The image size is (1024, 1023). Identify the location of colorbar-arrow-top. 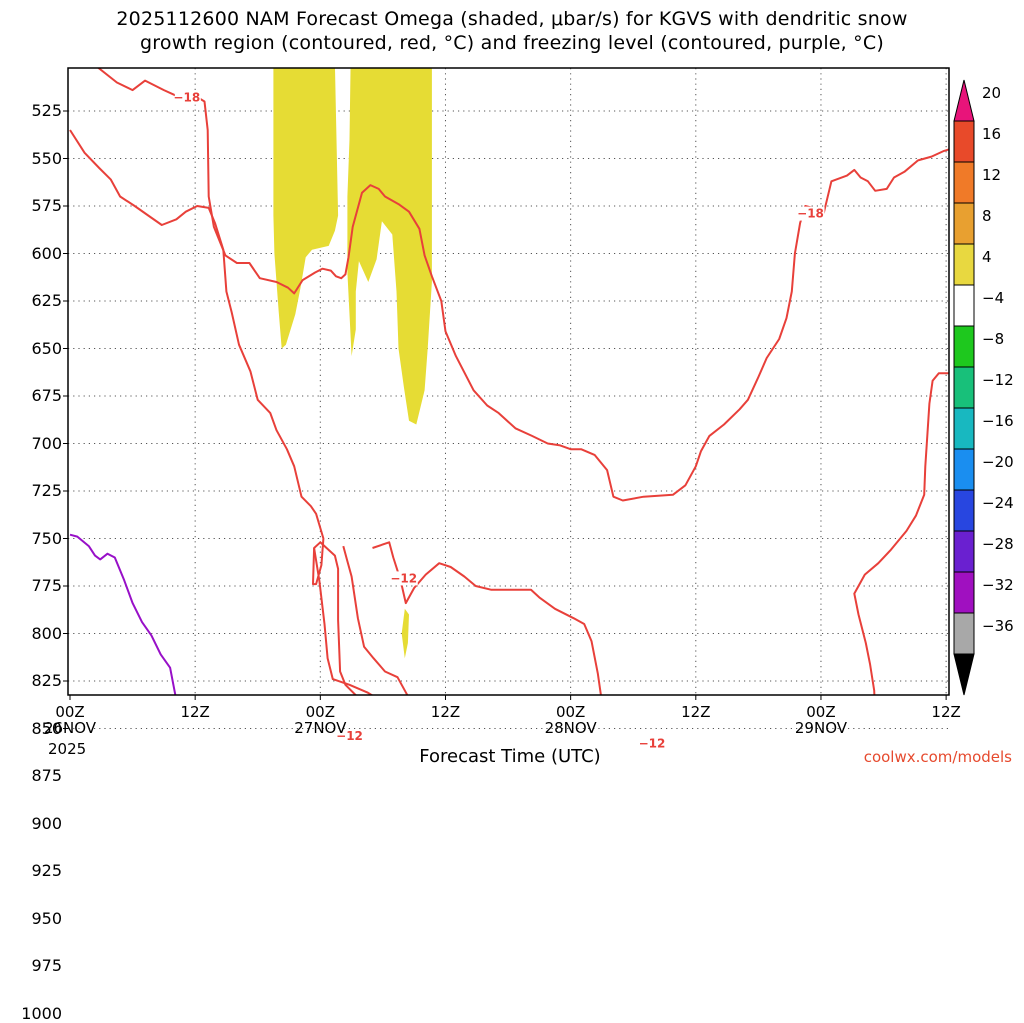
(964, 100).